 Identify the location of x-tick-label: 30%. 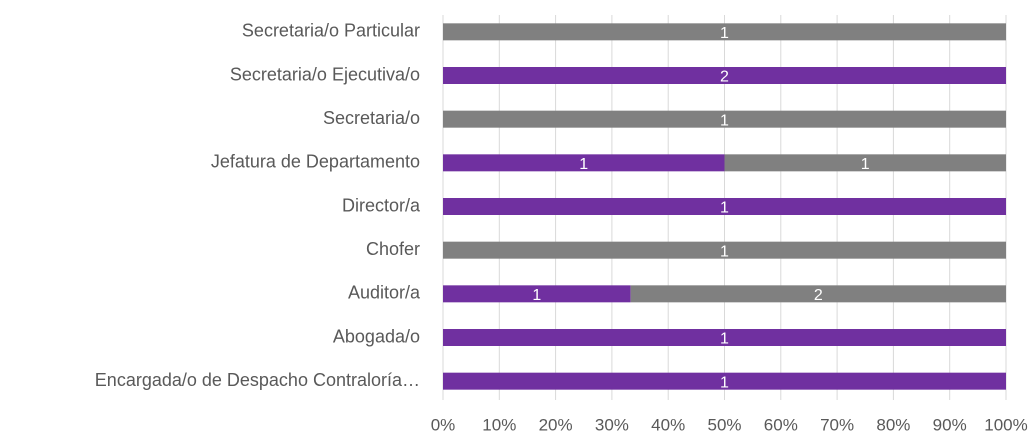
(612, 424).